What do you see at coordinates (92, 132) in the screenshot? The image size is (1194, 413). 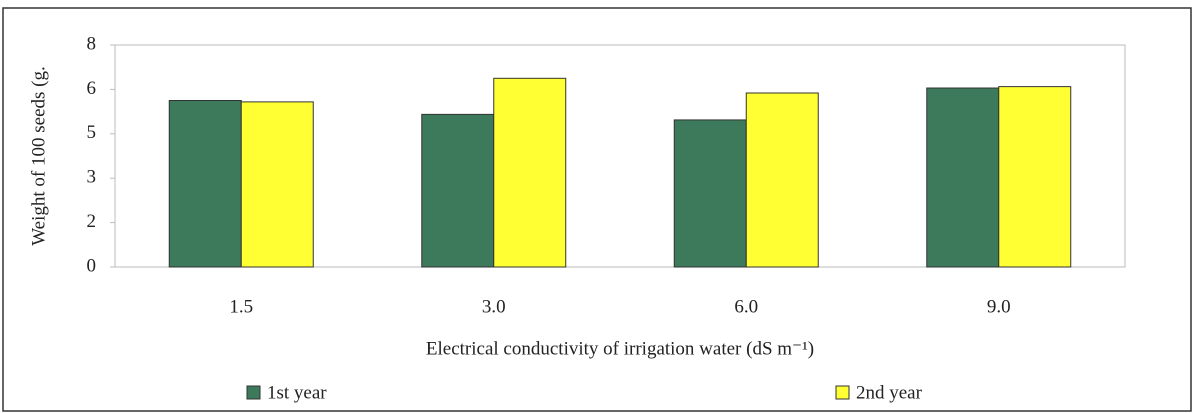 I see `y-tick-label: 5` at bounding box center [92, 132].